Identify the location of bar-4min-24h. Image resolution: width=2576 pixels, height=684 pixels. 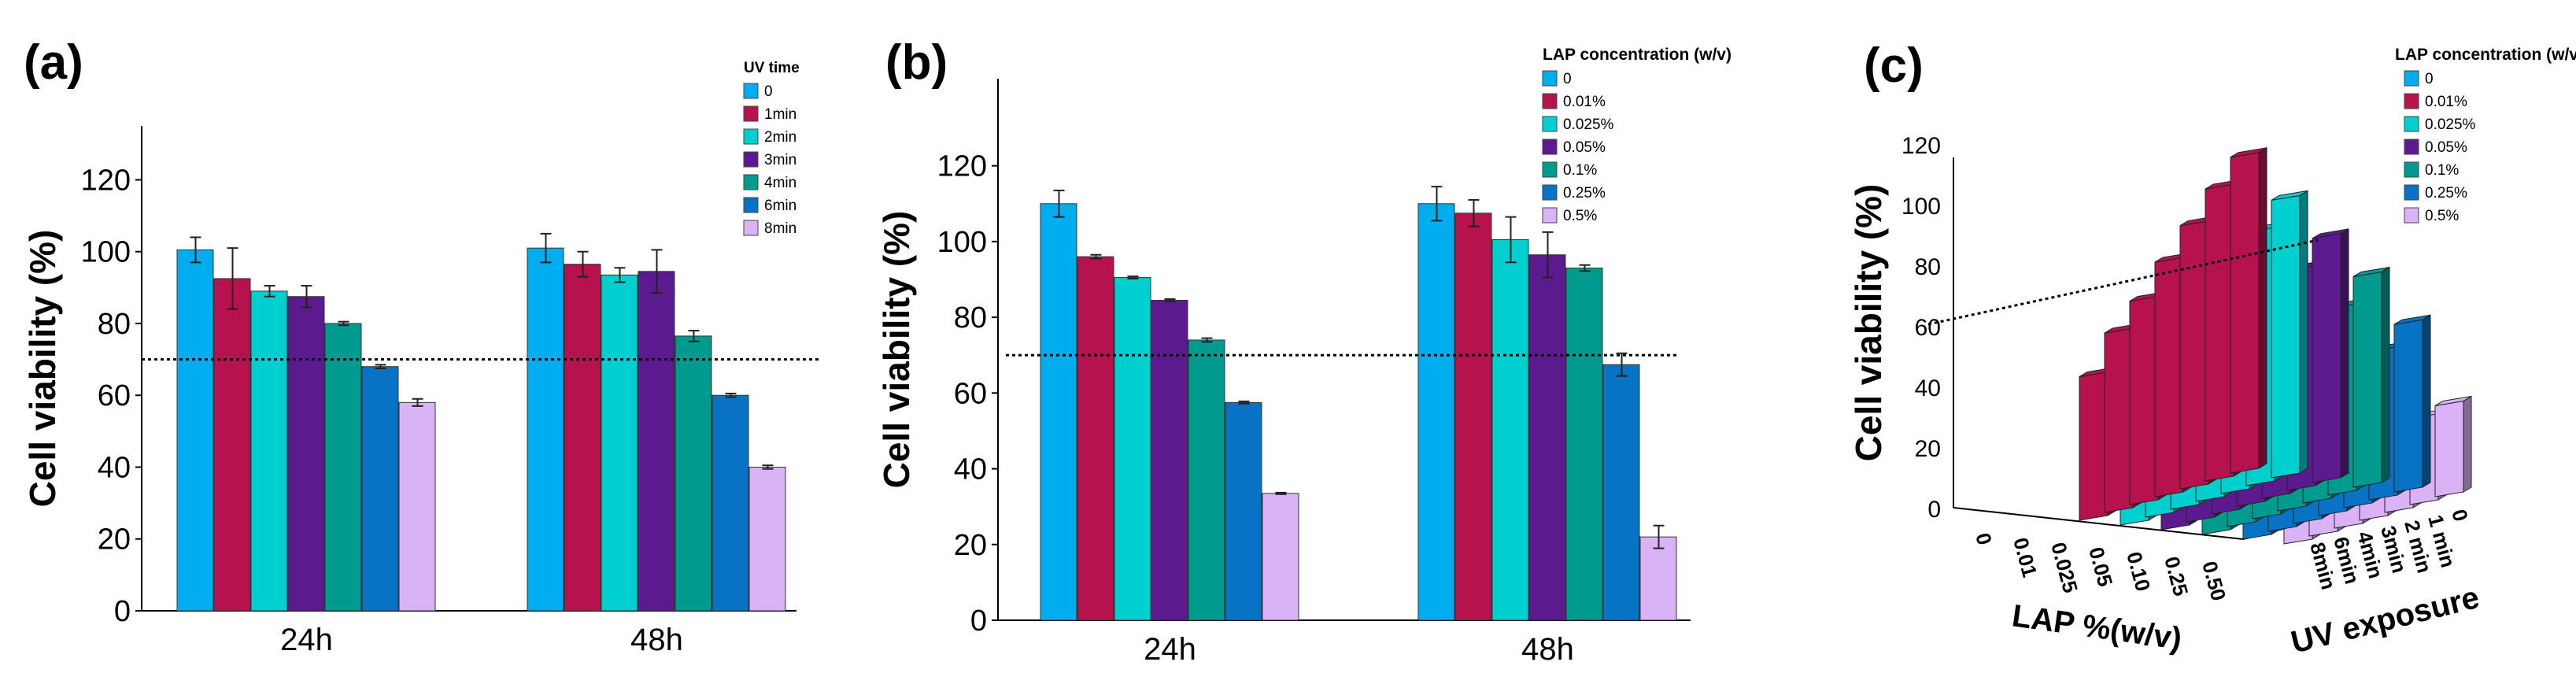
(343, 467).